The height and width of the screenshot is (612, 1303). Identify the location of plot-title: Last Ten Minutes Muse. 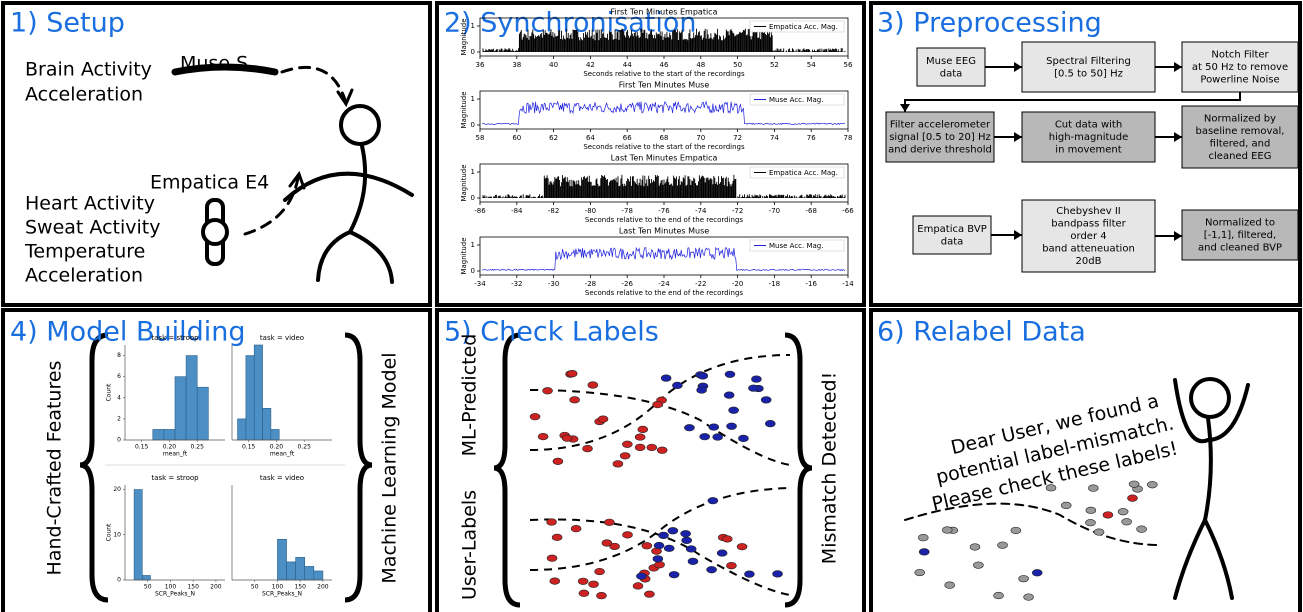
(664, 231).